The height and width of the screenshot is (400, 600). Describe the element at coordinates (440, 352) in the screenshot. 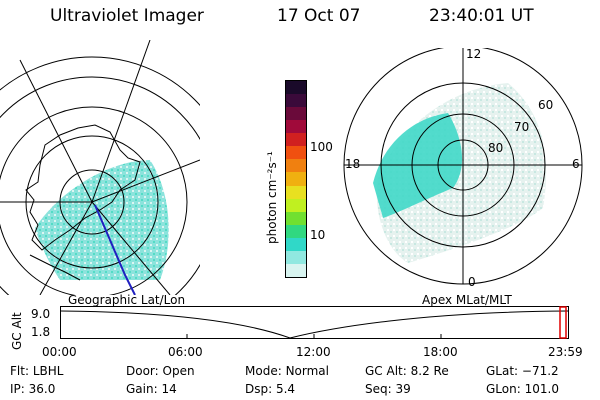

I see `timeline-x-tick-1800: 18:00` at that location.